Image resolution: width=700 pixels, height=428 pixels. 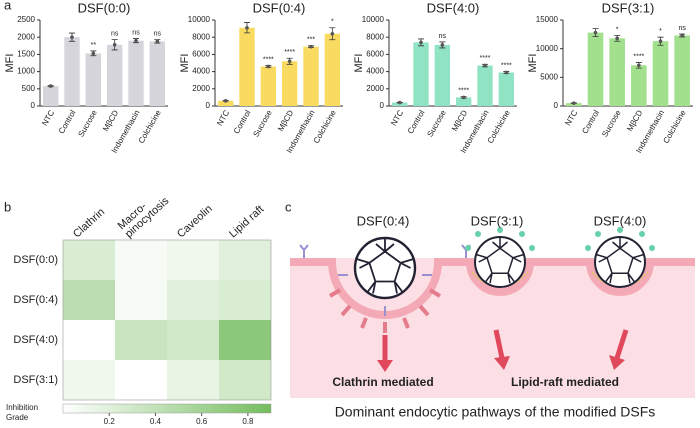 What do you see at coordinates (156, 421) in the screenshot?
I see `colorbar-tick-label: 0.4` at bounding box center [156, 421].